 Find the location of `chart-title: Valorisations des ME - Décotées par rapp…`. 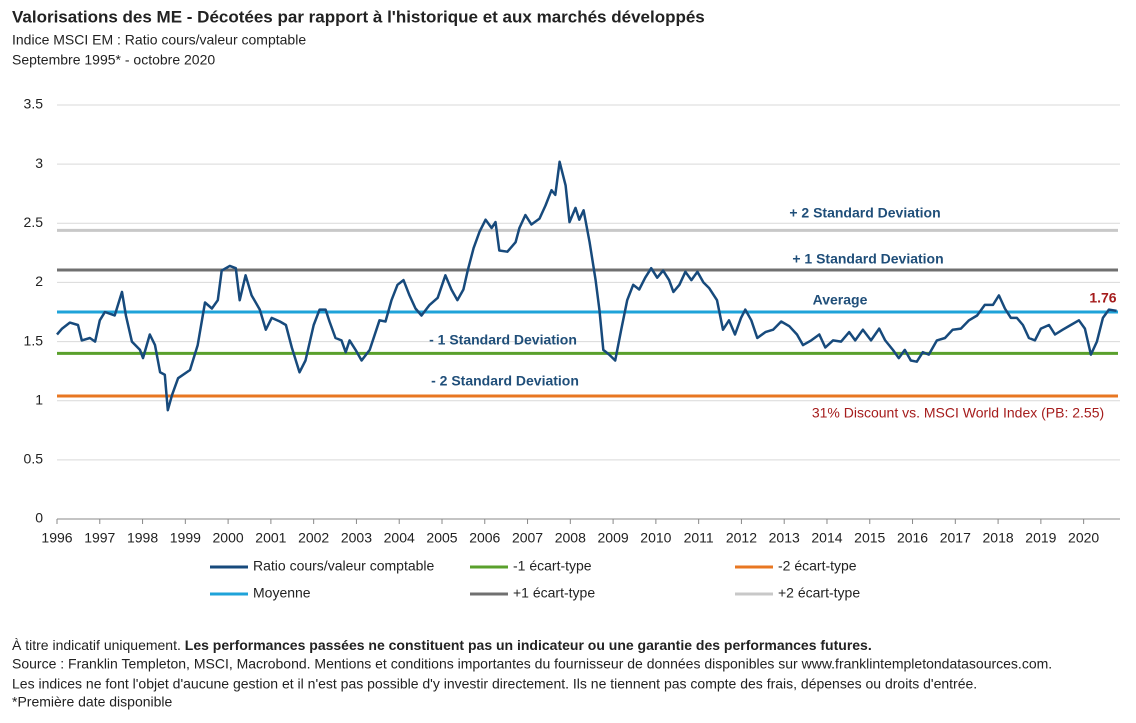

chart-title: Valorisations des ME - Décotées par rapp… is located at coordinates (358, 16).